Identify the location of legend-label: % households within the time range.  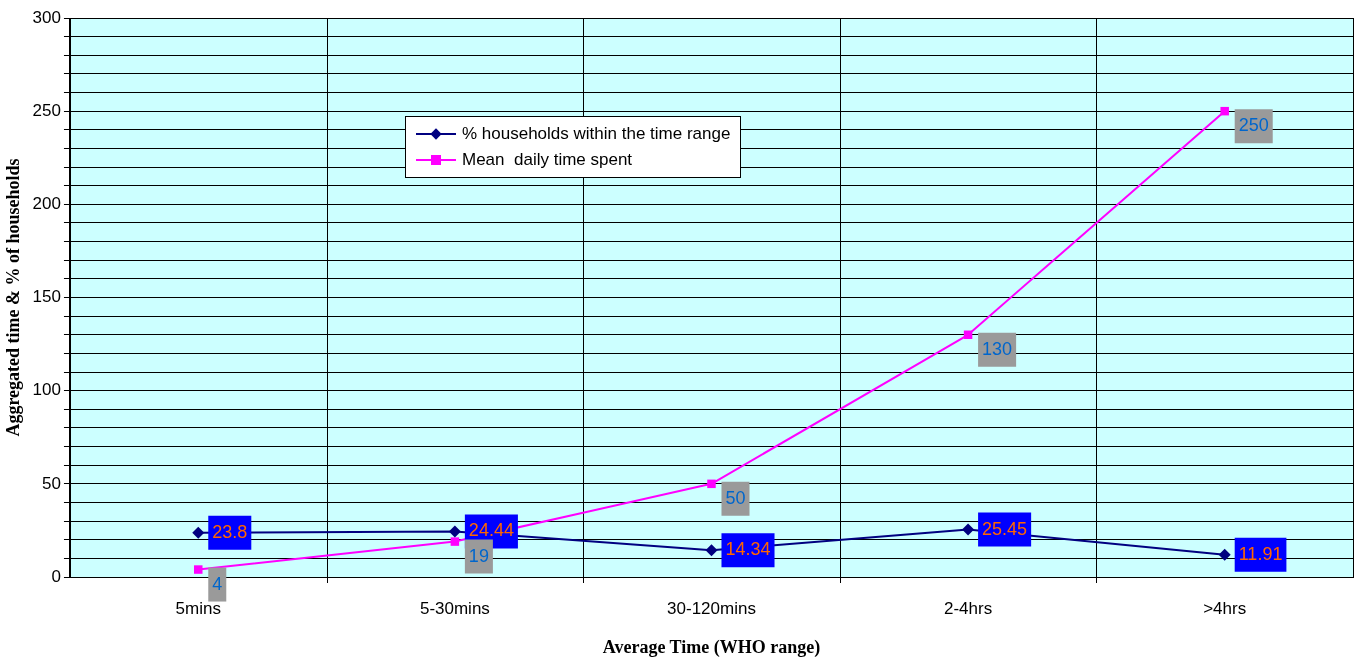
(596, 134).